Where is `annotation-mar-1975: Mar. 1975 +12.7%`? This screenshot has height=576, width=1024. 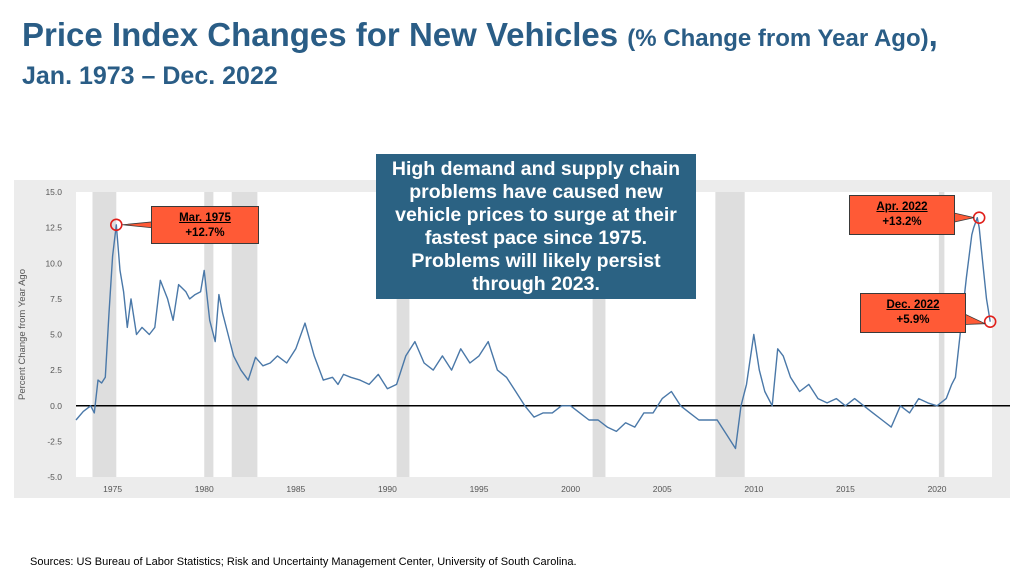 annotation-mar-1975: Mar. 1975 +12.7% is located at coordinates (205, 225).